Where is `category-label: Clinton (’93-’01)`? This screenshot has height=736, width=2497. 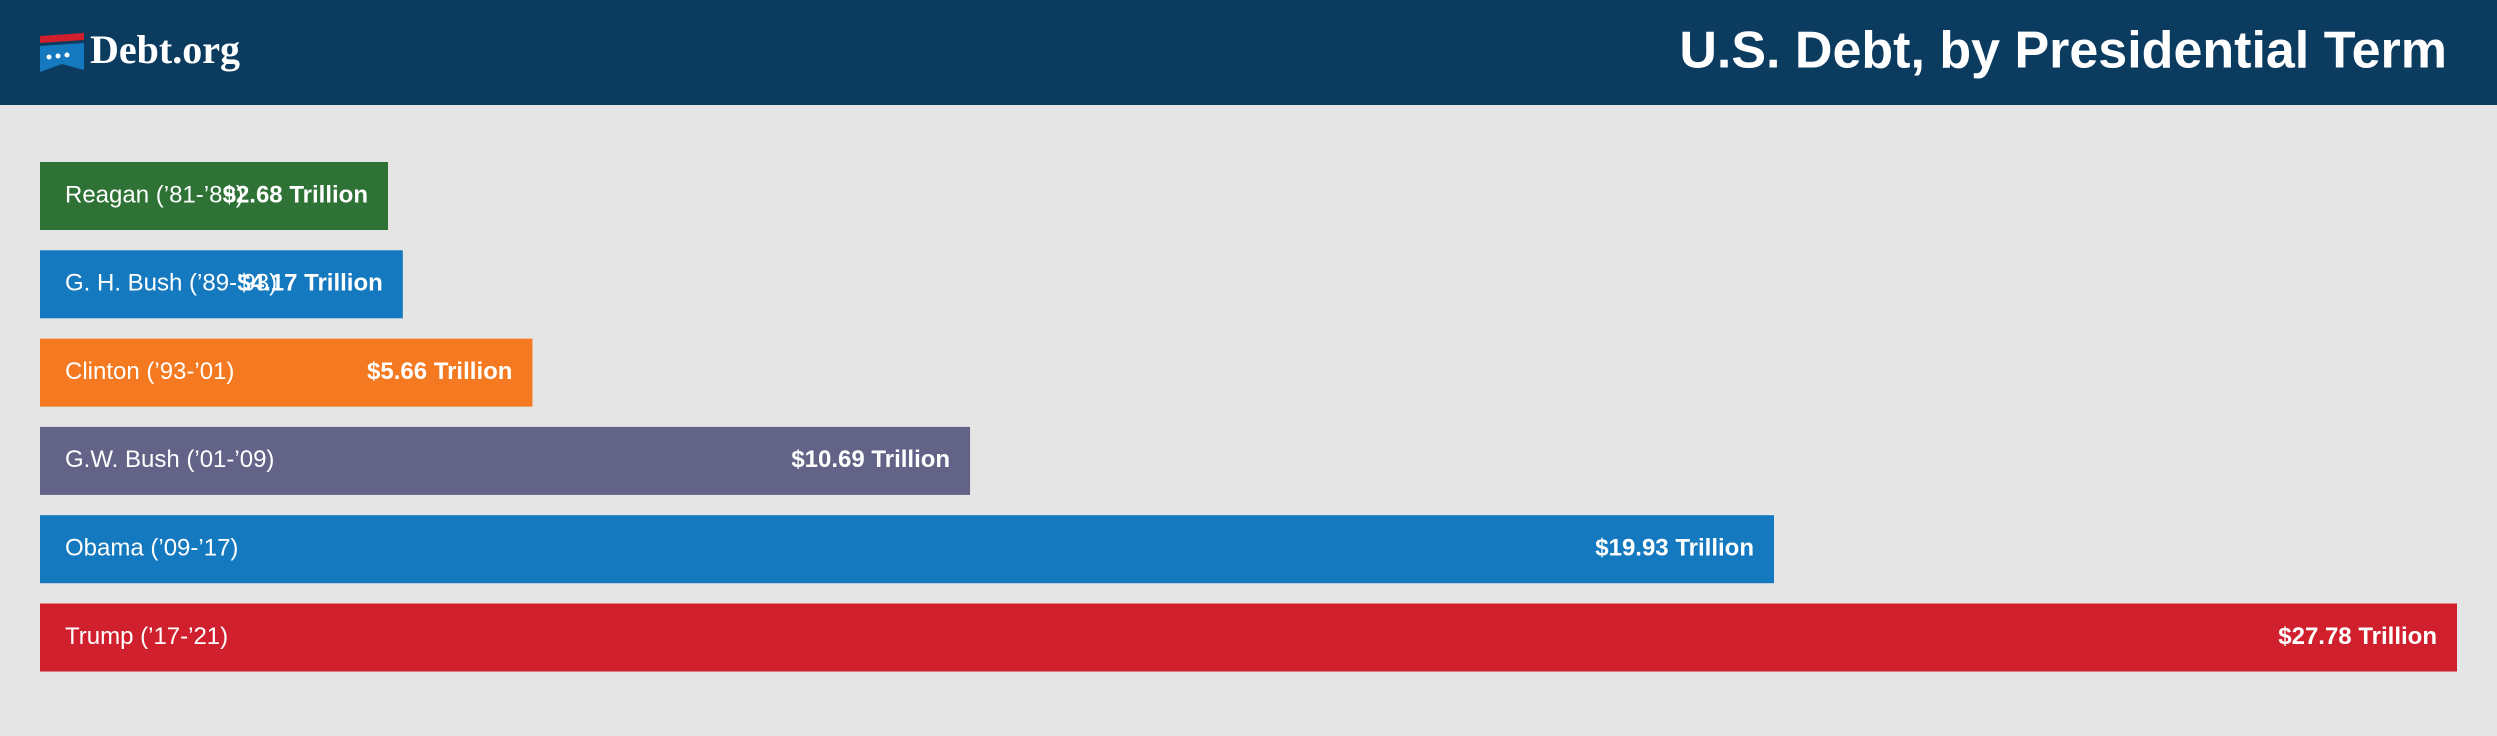 category-label: Clinton (’93-’01) is located at coordinates (149, 371).